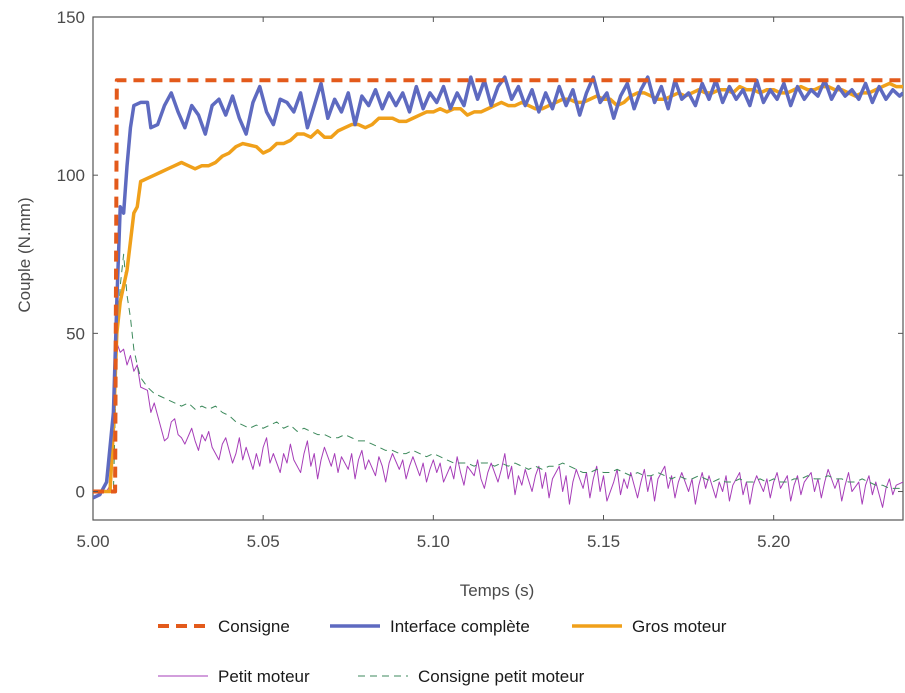  Describe the element at coordinates (433, 541) in the screenshot. I see `x-tick-label: 5.10` at that location.